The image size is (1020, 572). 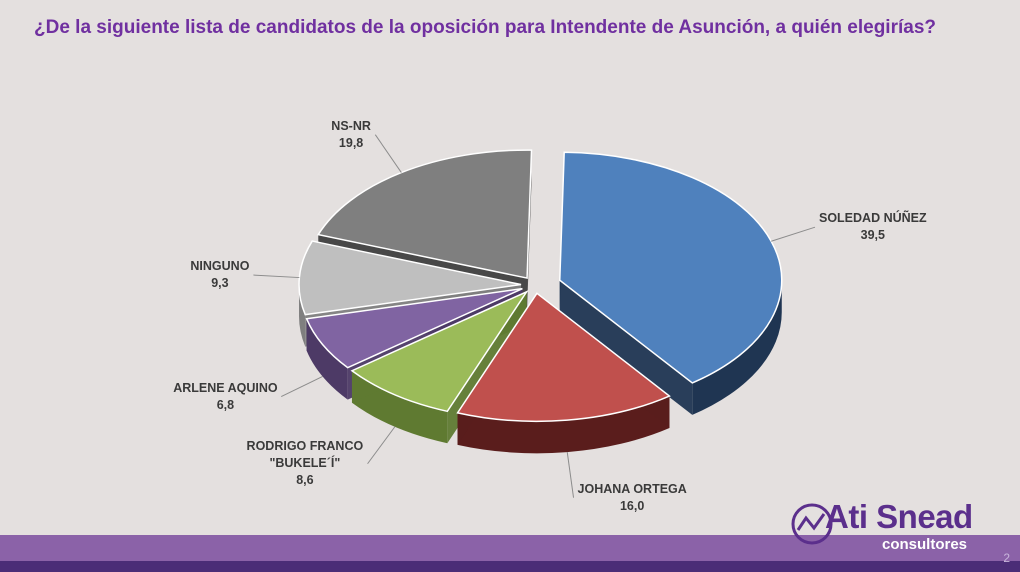 I want to click on logo-subtitle: consultores, so click(x=925, y=544).